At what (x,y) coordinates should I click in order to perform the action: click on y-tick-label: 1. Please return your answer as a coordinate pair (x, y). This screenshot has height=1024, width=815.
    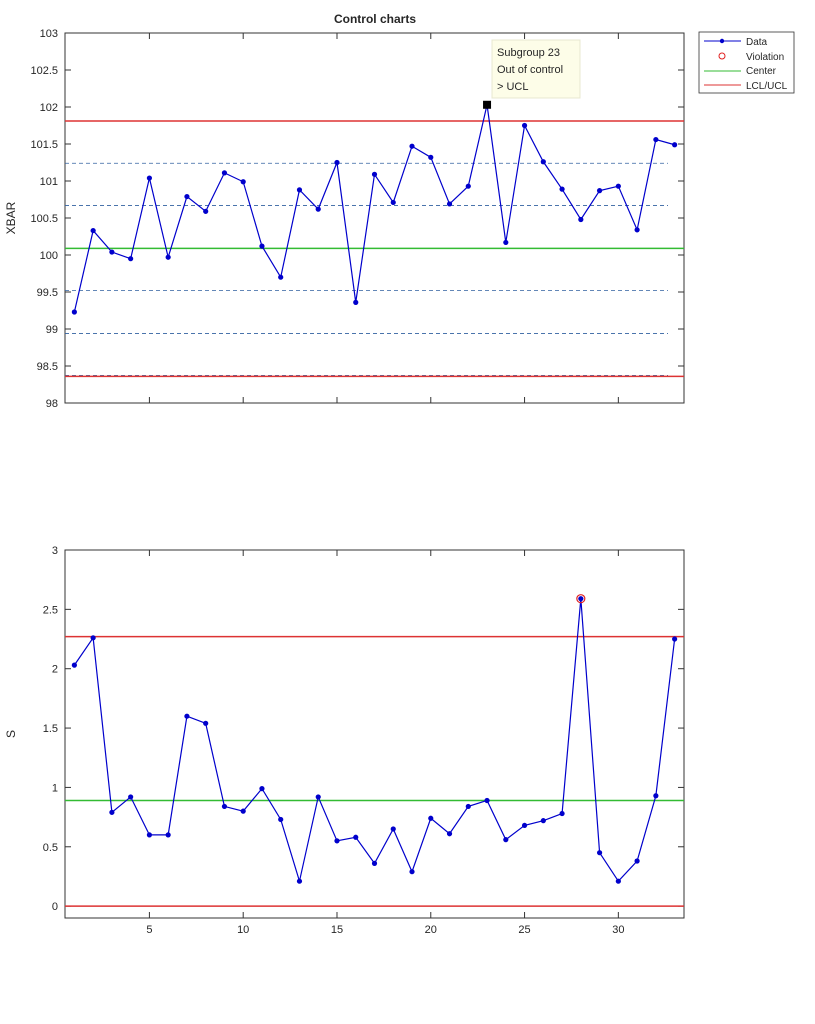
    Looking at the image, I should click on (55, 788).